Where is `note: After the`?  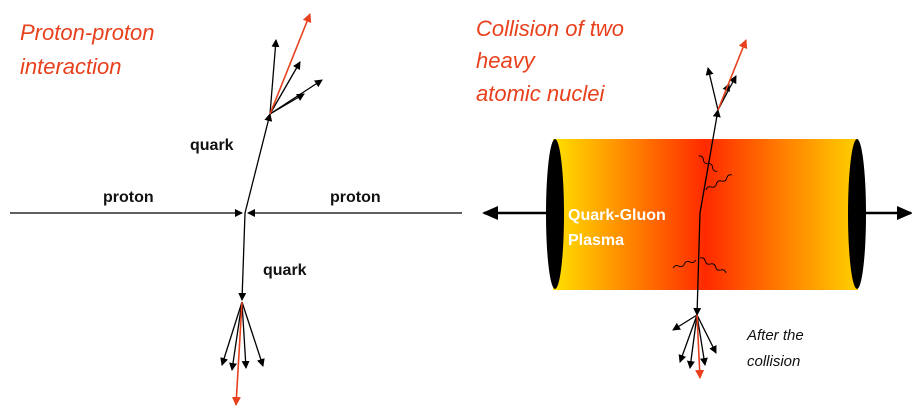
note: After the is located at coordinates (775, 335).